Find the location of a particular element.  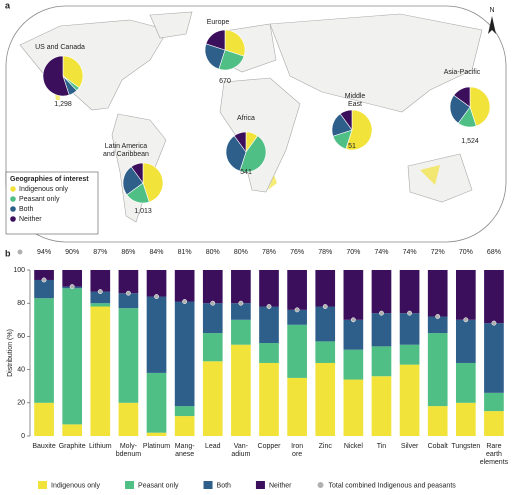

y-tick-label: 40 is located at coordinates (21, 369).